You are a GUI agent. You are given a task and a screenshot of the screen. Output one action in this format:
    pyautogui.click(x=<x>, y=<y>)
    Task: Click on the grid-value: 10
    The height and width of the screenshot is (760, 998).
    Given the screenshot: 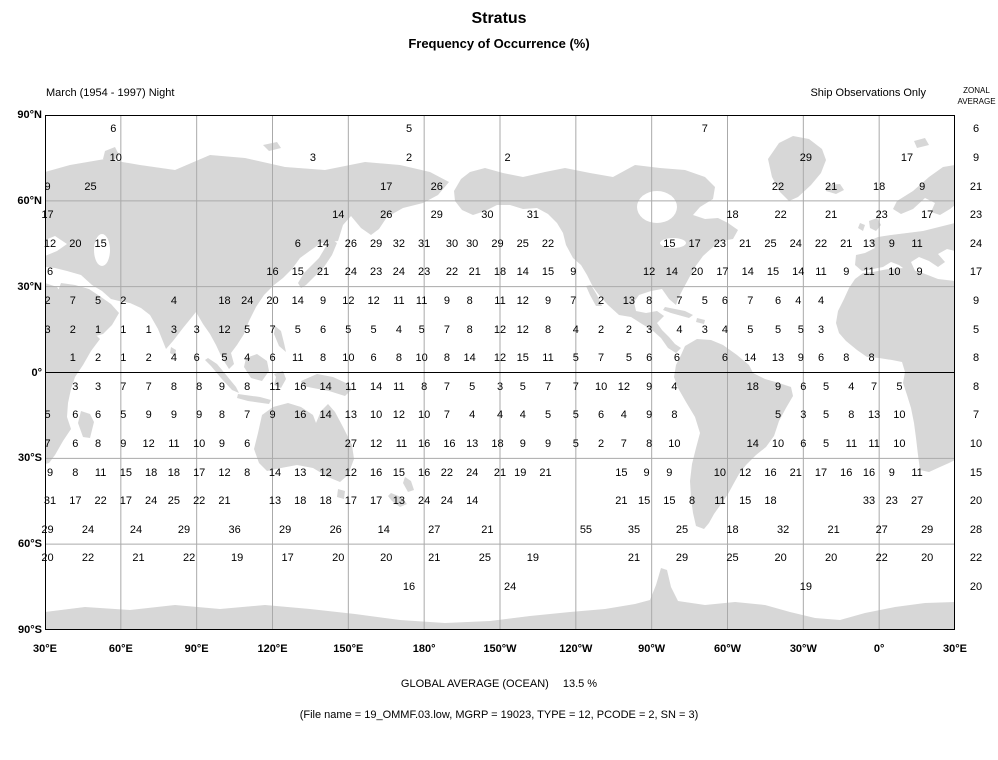 What is the action you would take?
    pyautogui.click(x=674, y=444)
    